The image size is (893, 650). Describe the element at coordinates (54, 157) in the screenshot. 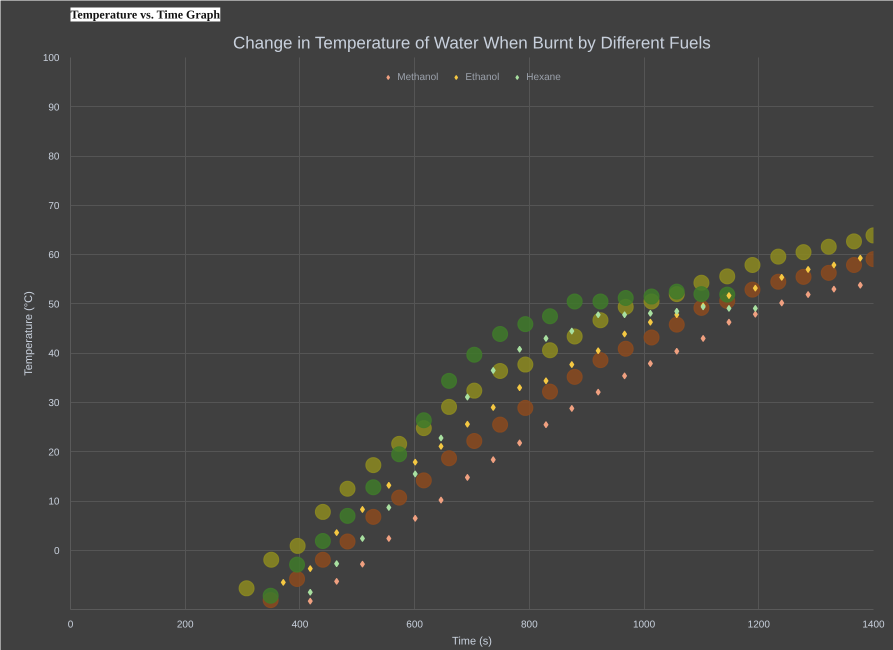

I see `y-tick-label: 80` at that location.